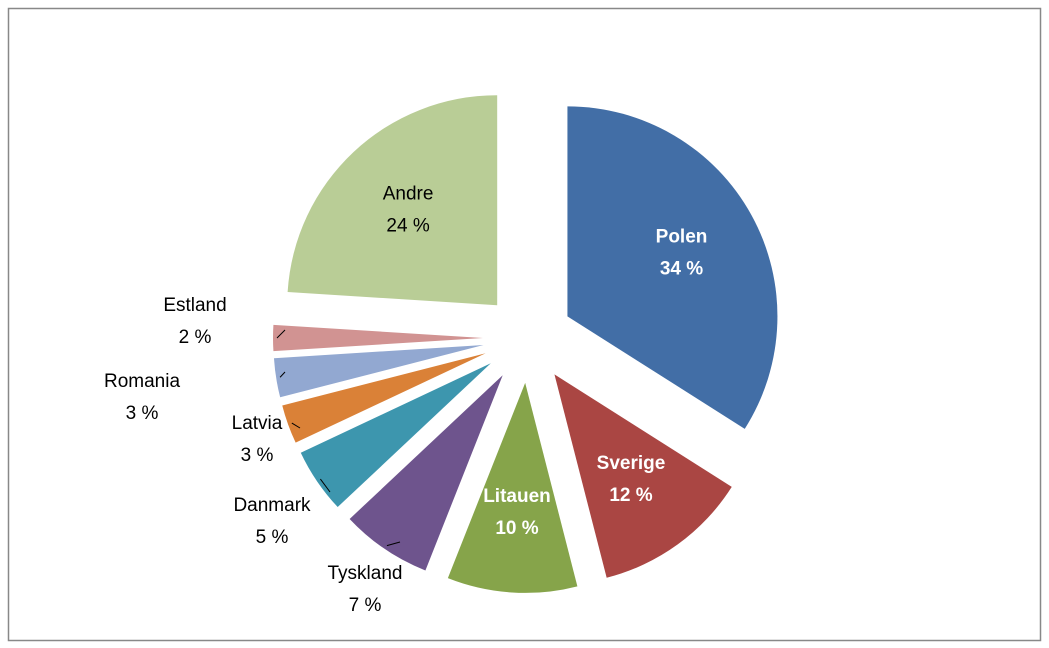  I want to click on slice-label: Estland, so click(194, 305).